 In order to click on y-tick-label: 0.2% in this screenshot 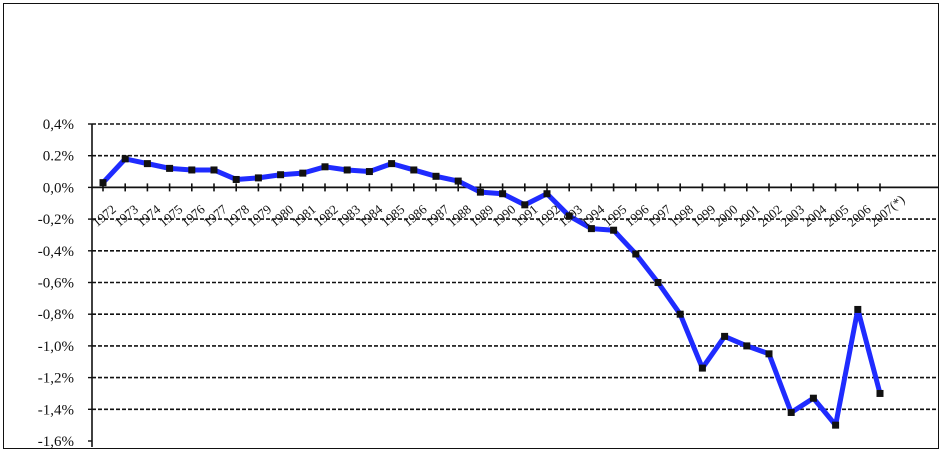, I will do `click(58, 157)`.